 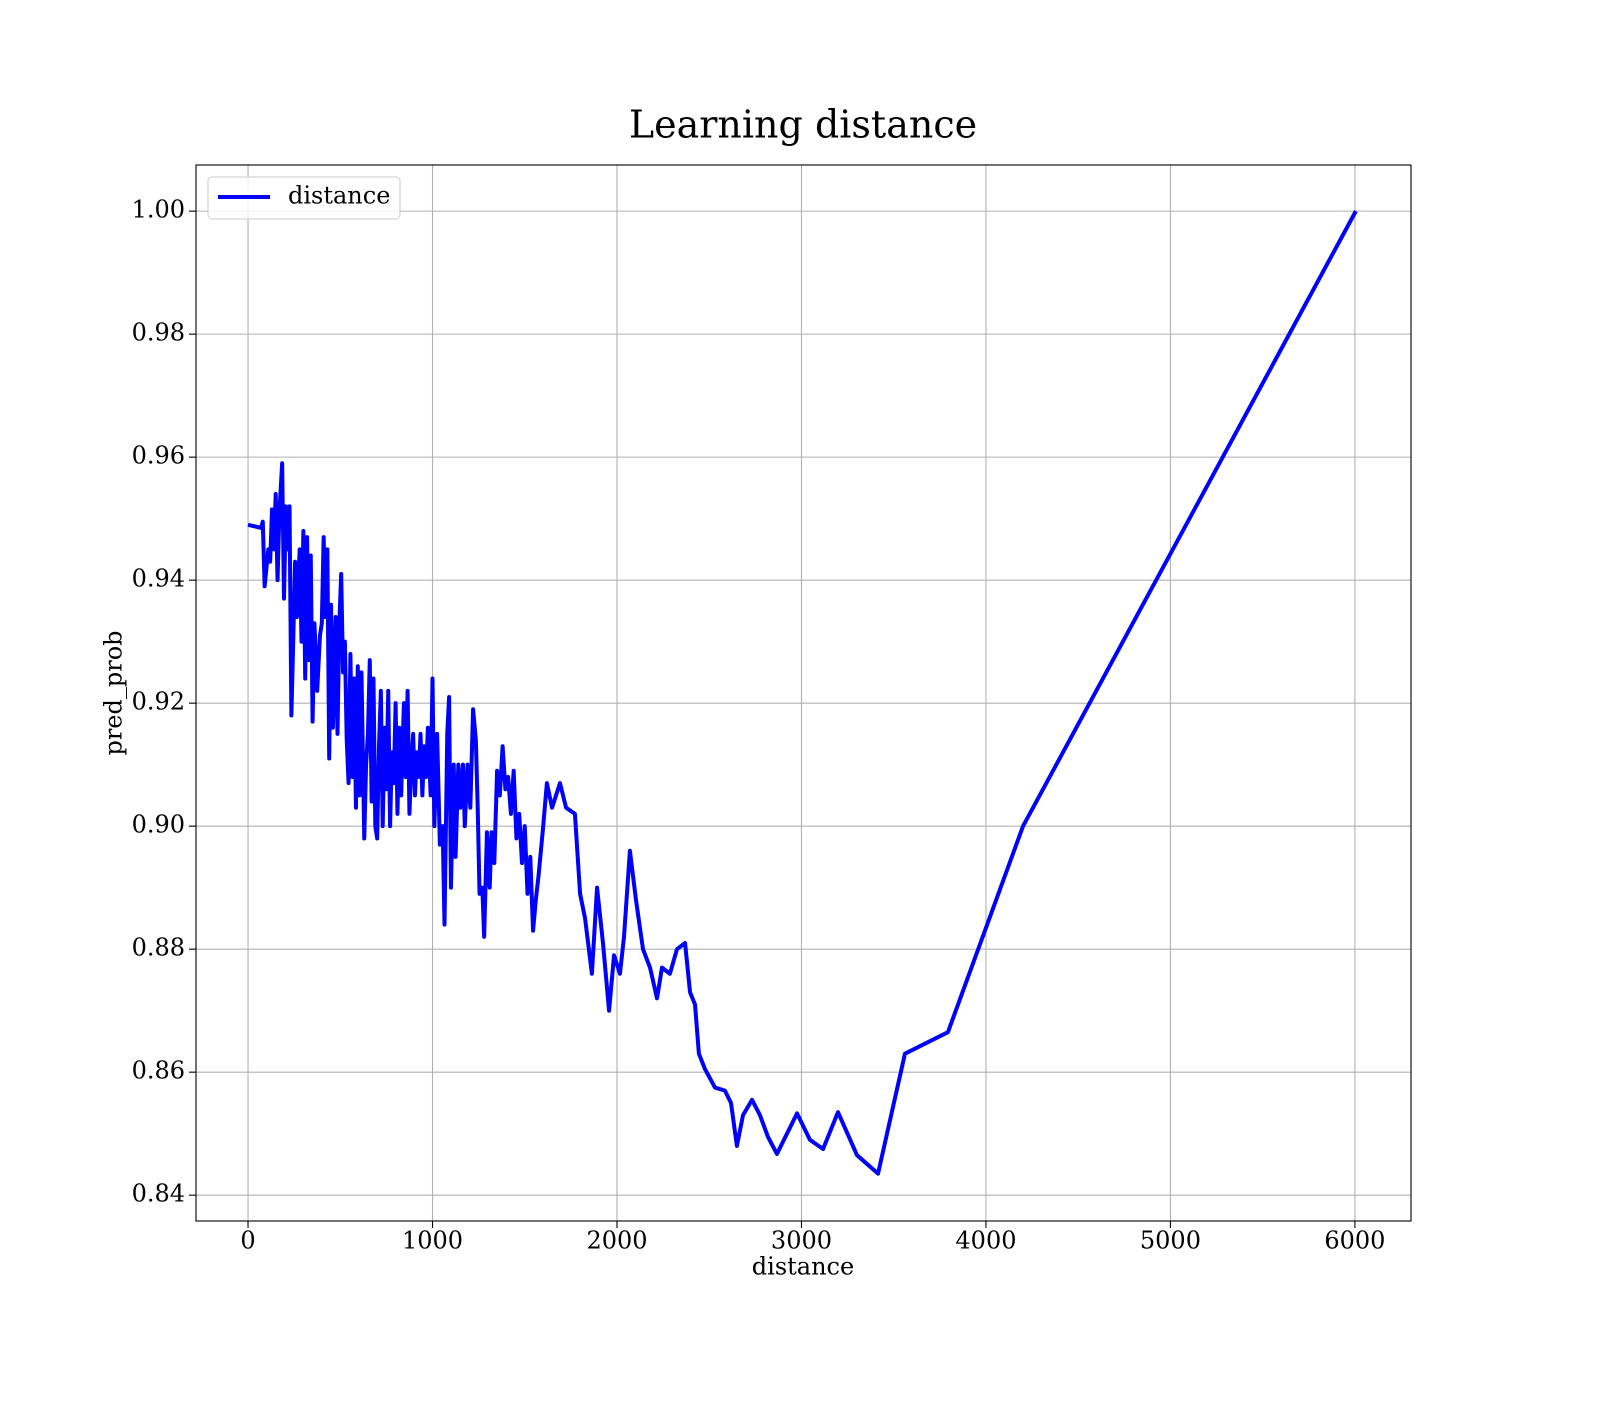 I want to click on legend-label: distance, so click(x=339, y=196).